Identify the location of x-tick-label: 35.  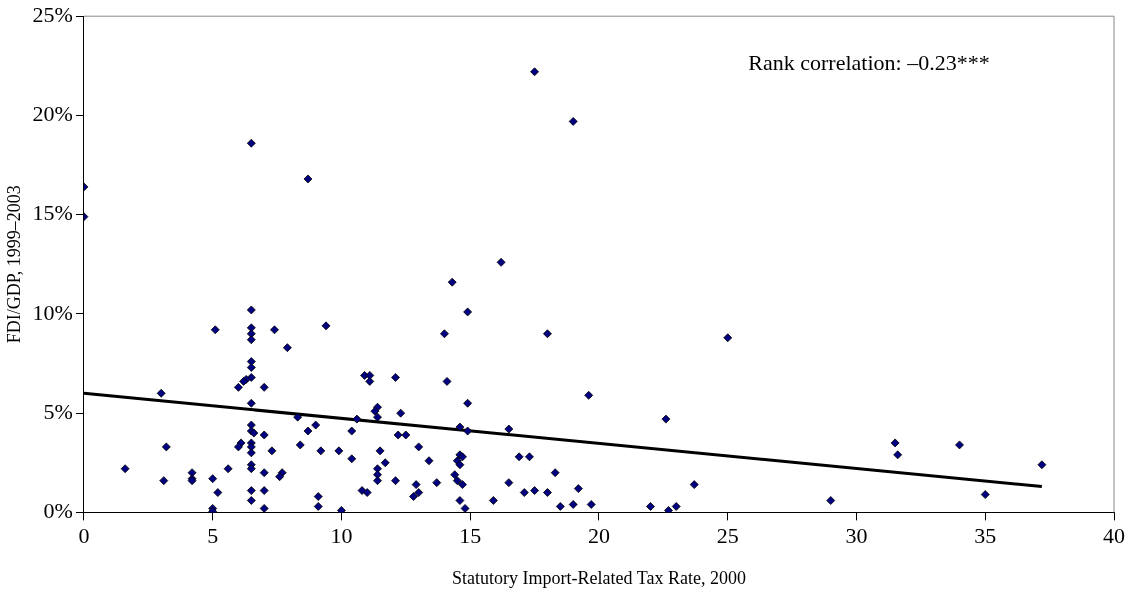
(985, 536).